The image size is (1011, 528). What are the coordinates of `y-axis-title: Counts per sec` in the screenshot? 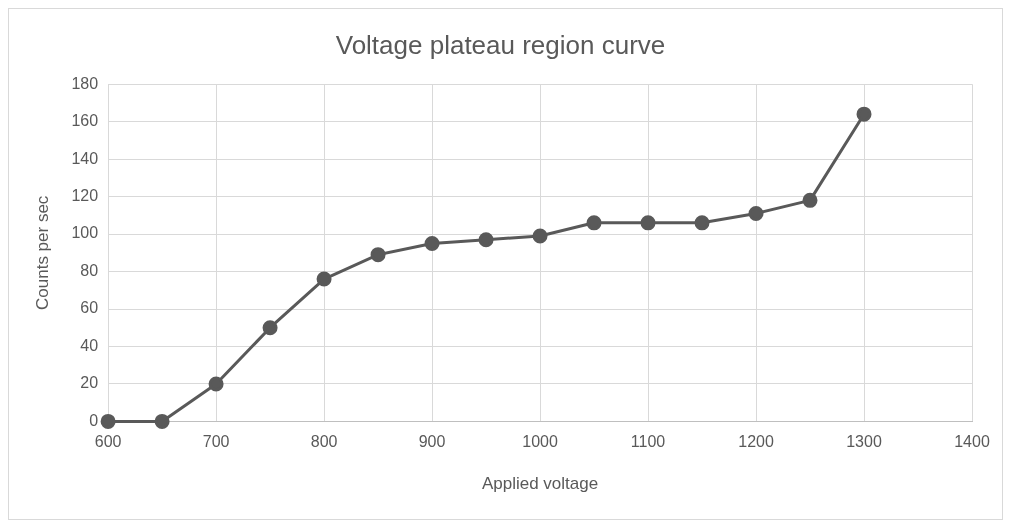 It's located at (42, 252).